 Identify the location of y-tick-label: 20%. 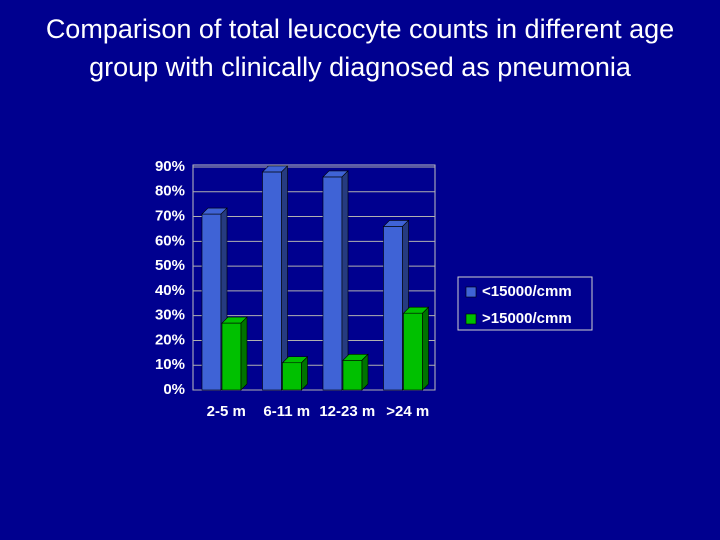
(170, 339).